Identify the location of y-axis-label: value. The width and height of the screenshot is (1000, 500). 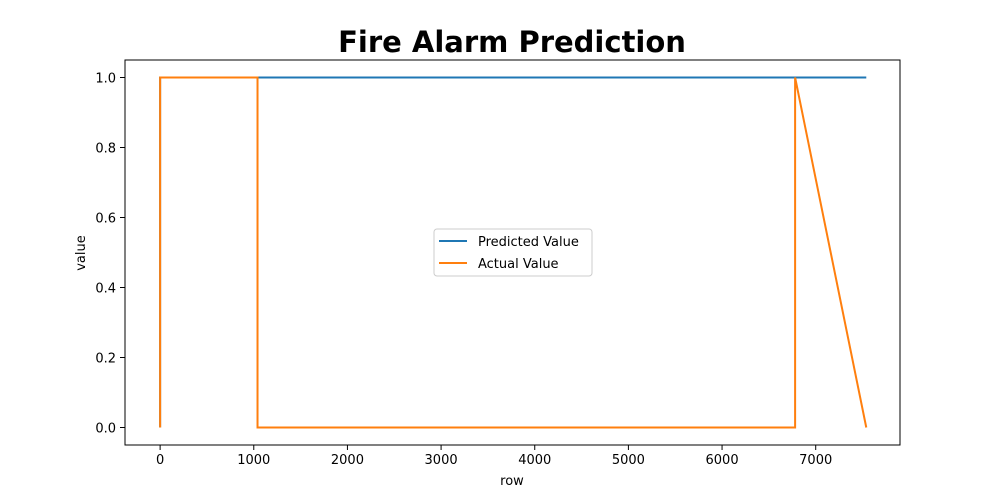
(81, 253).